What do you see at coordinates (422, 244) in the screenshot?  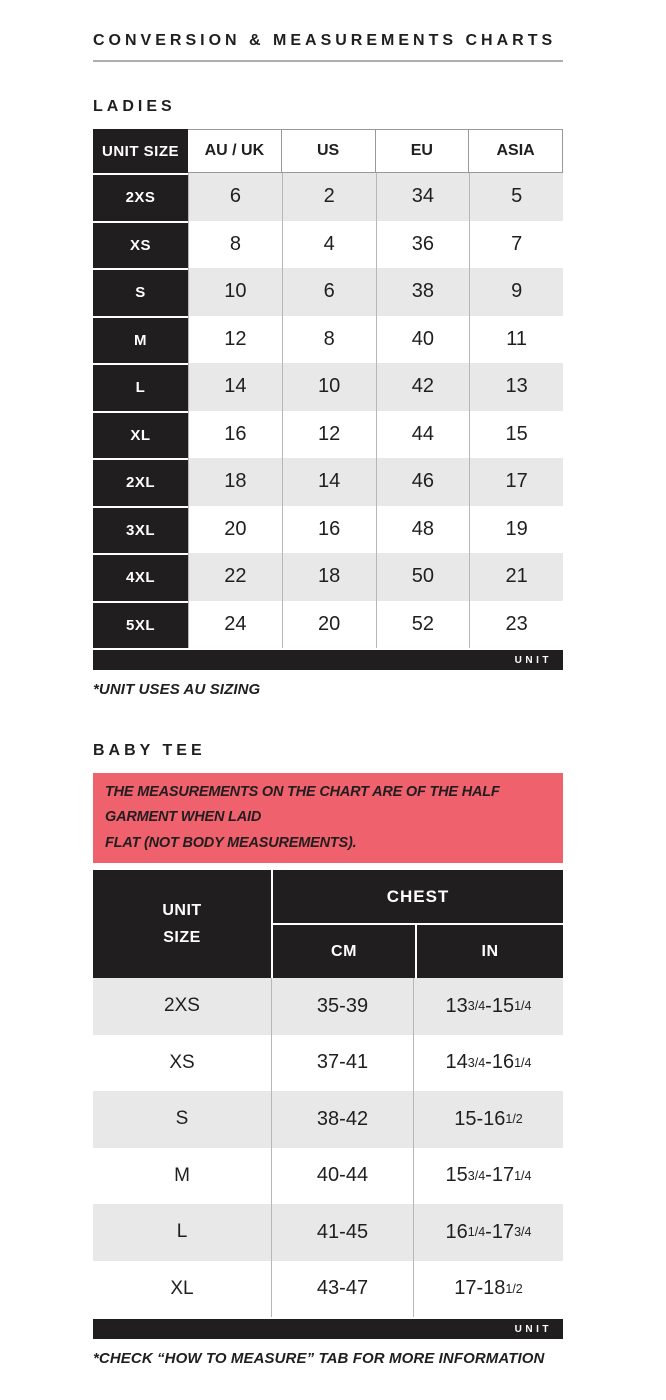 I see `value-cell: 36` at bounding box center [422, 244].